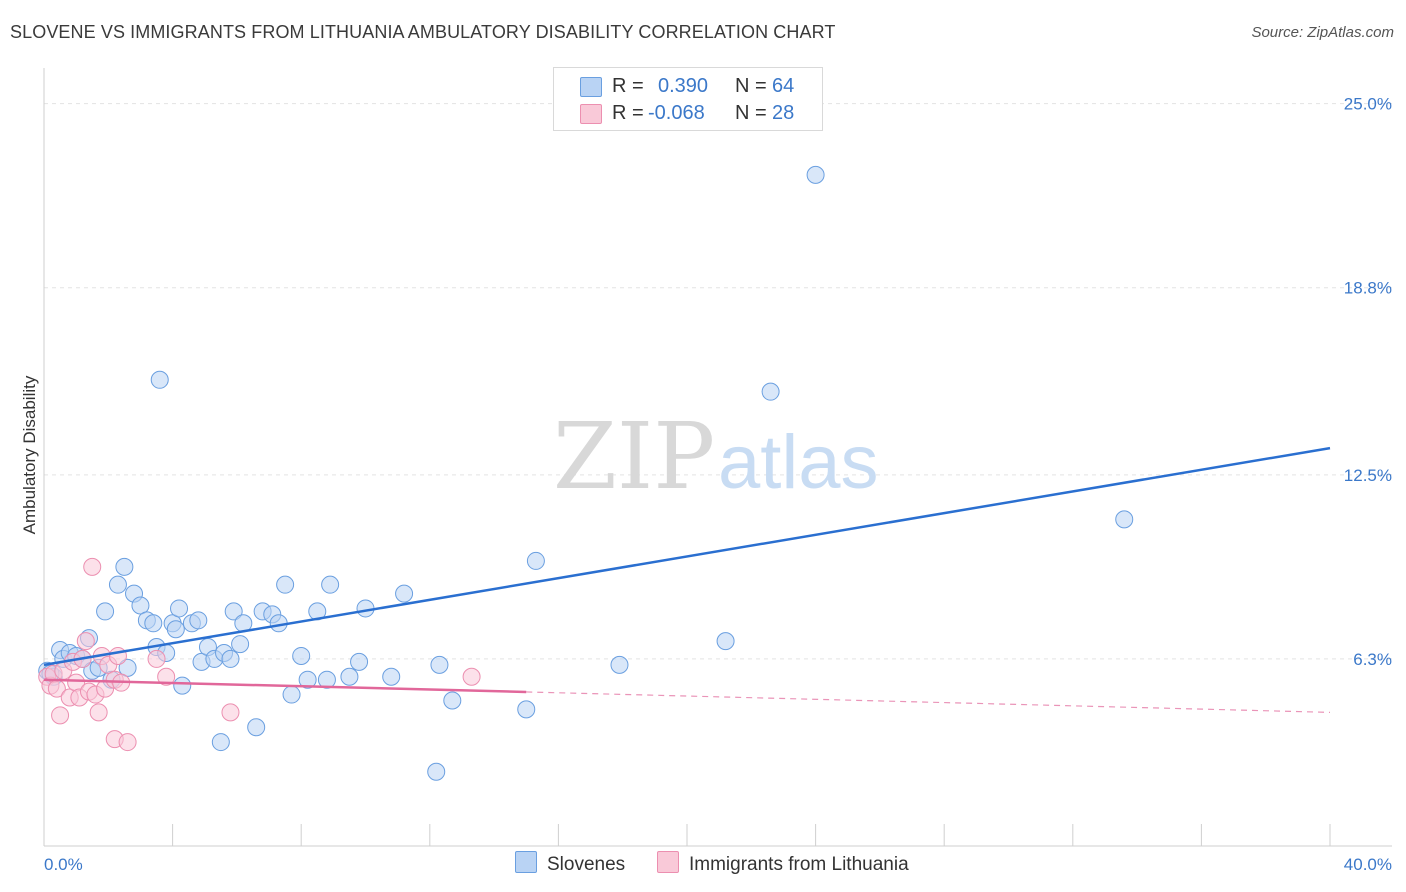  I want to click on y-tick-label: 18.8%, so click(1368, 288).